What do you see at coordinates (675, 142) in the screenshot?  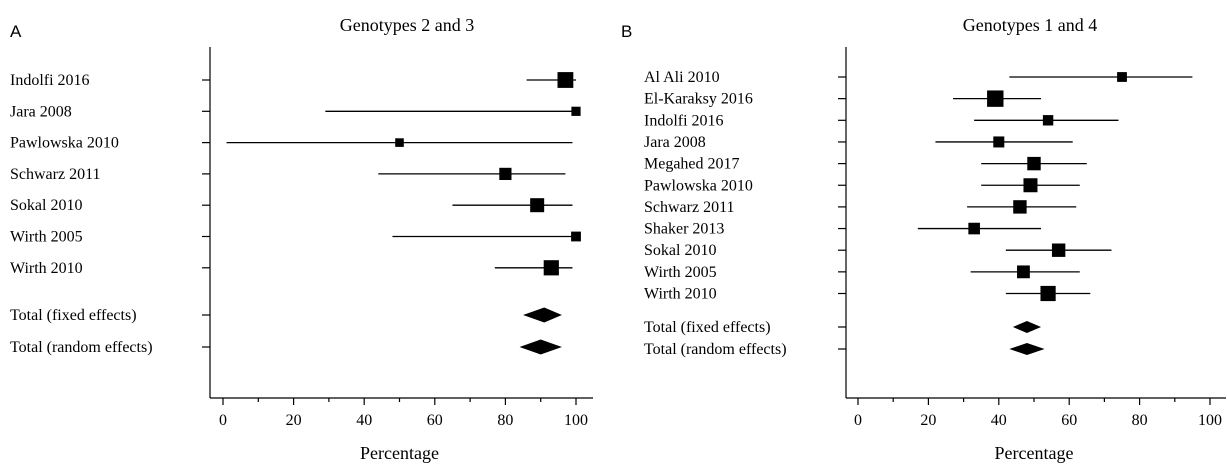 I see `panel-b-study-label-jara-2008: Jara 2008` at bounding box center [675, 142].